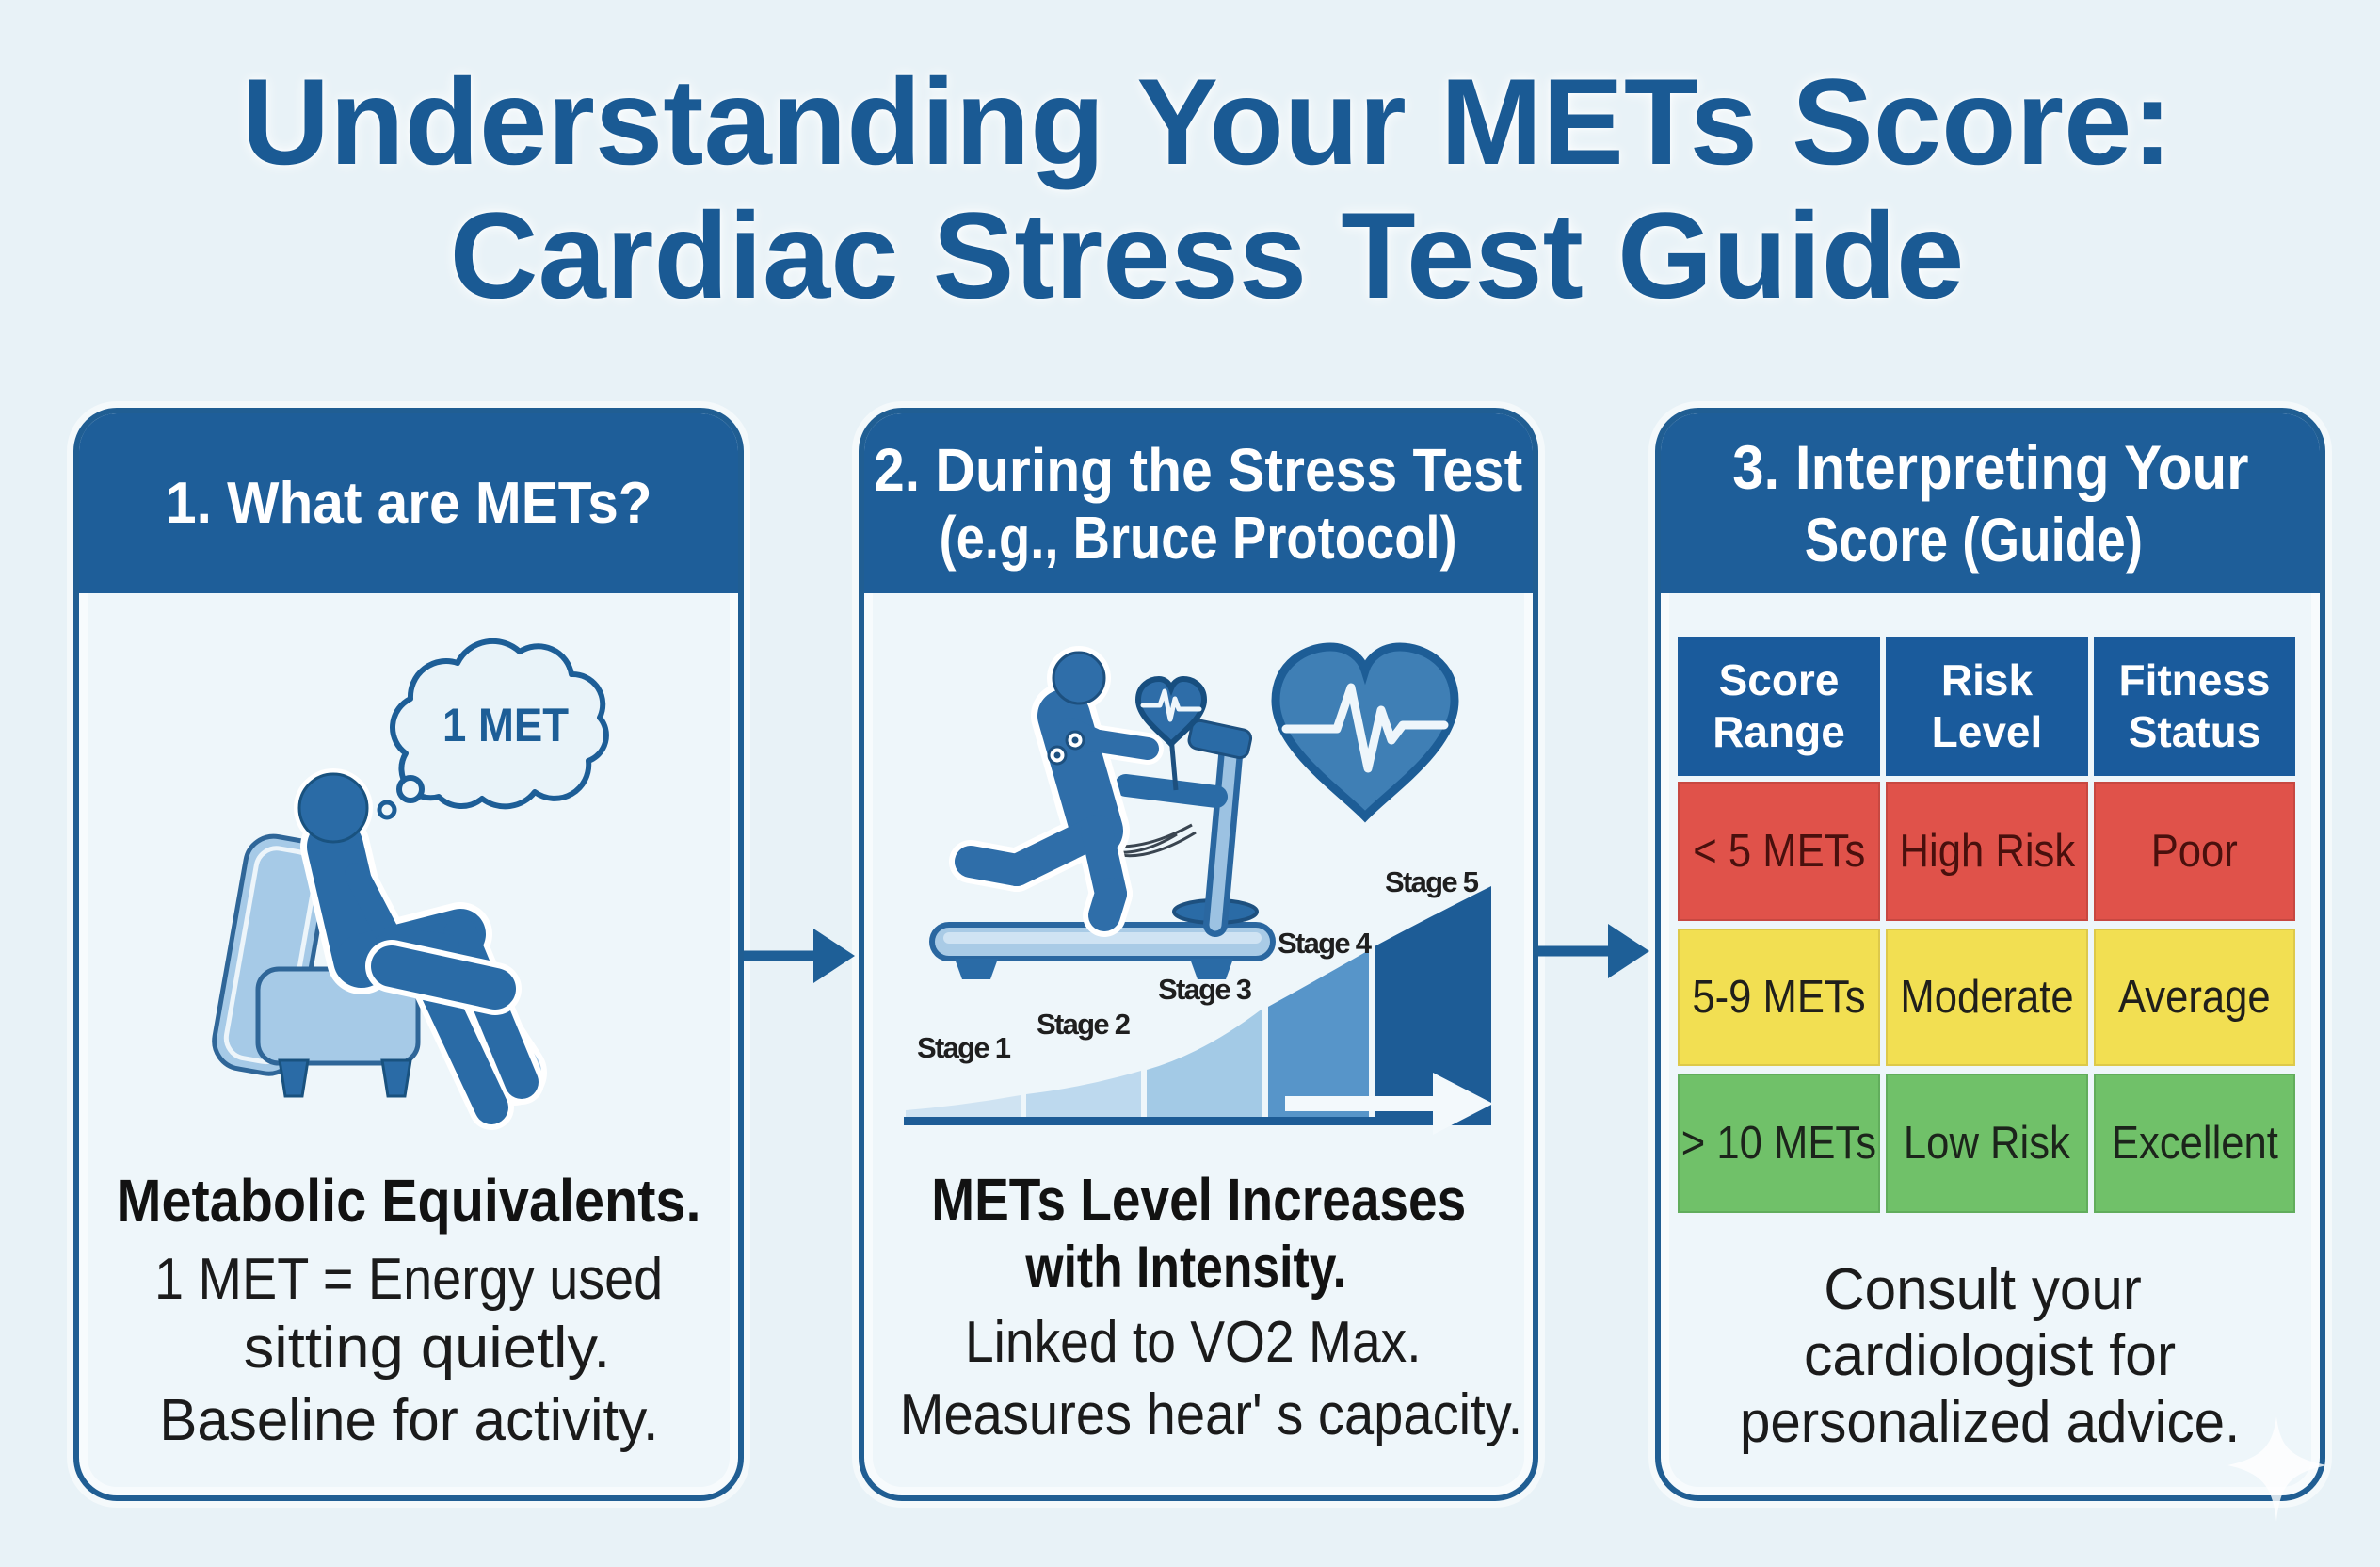  I want to click on svg-text: Stage 5, so click(1432, 881).